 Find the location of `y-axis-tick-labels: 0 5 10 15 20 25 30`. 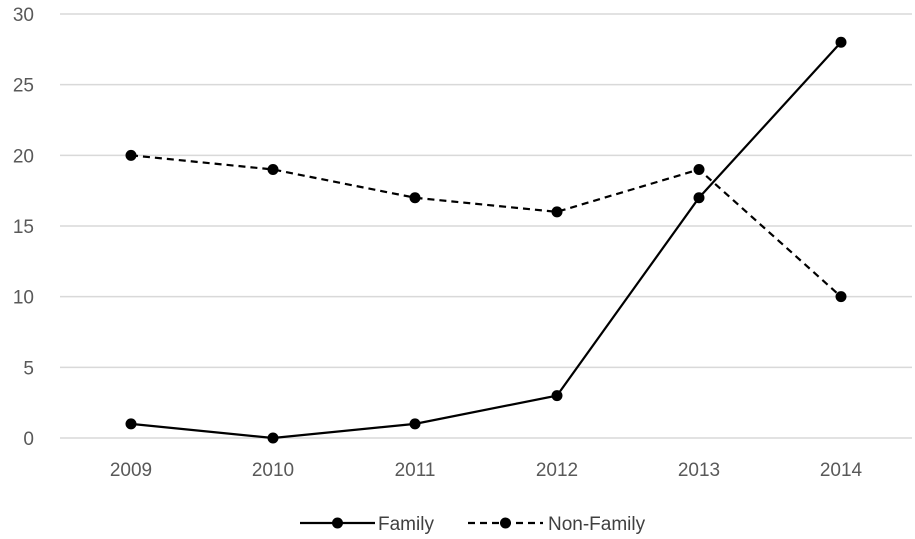

y-axis-tick-labels: 0 5 10 15 20 25 30 is located at coordinates (23, 227).